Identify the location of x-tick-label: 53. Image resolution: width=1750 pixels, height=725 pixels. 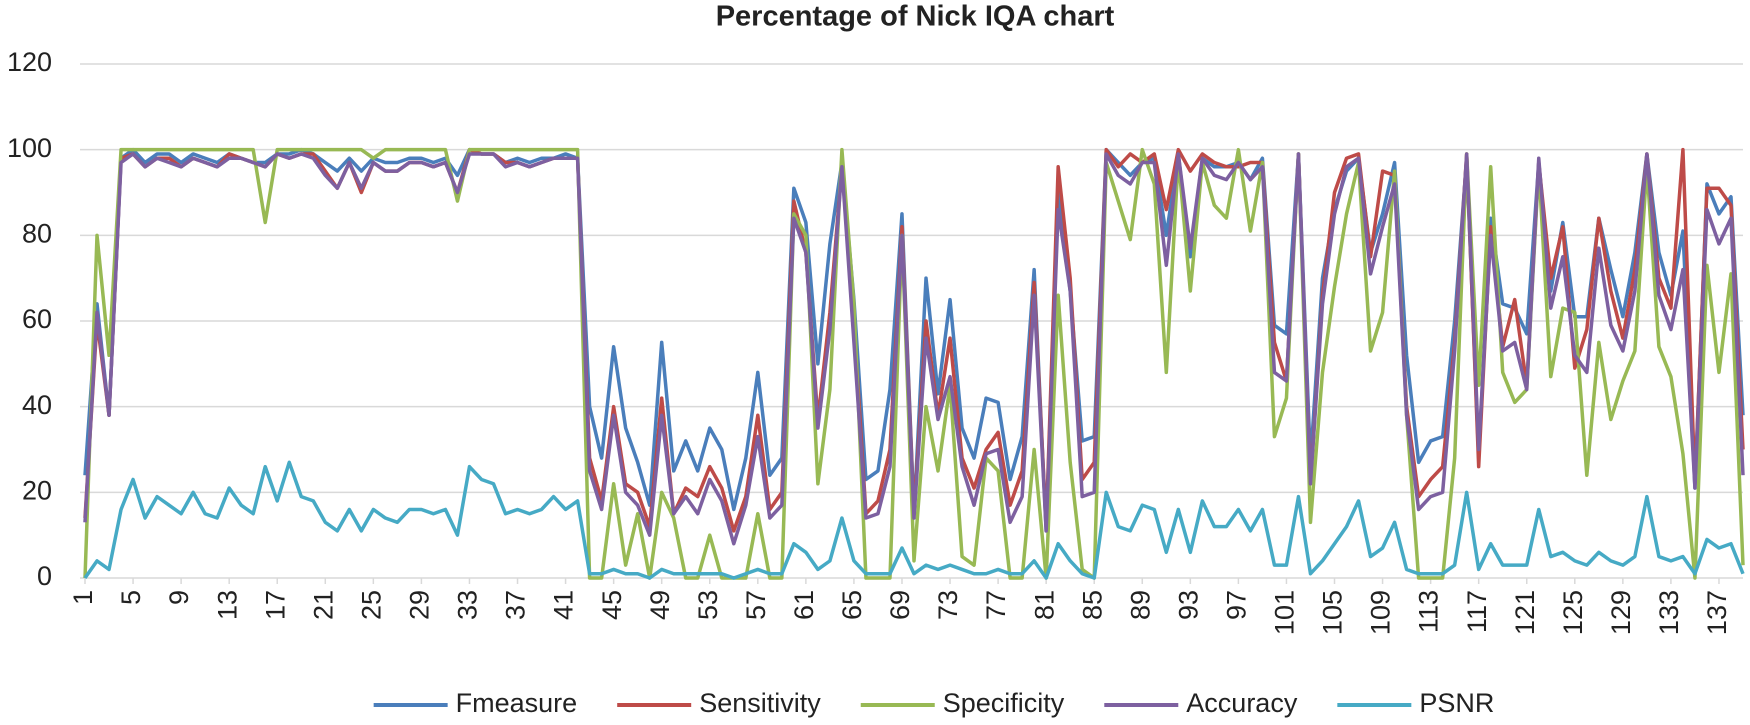
(708, 605).